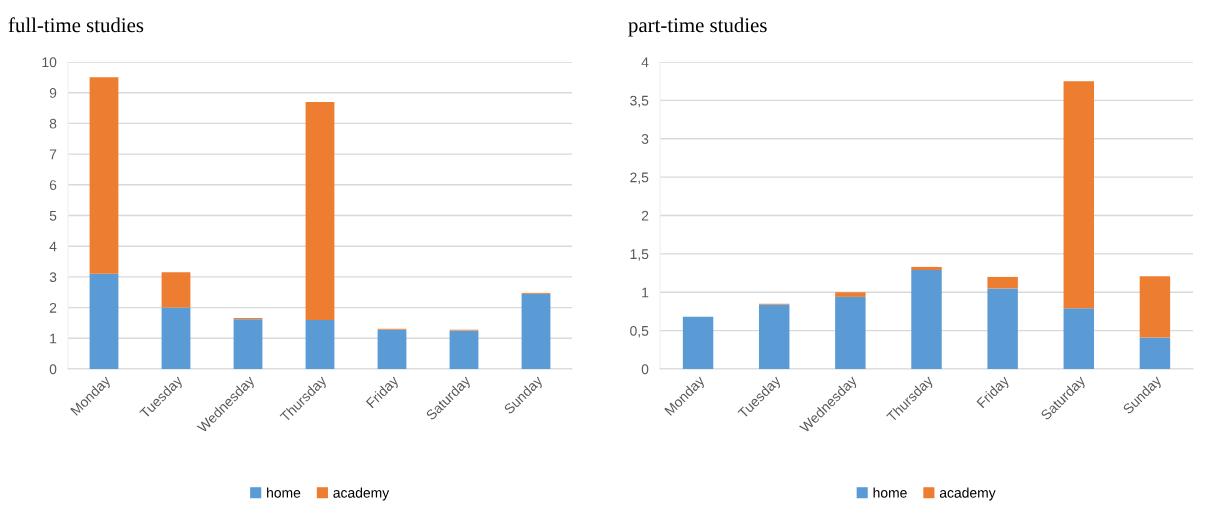  What do you see at coordinates (76, 25) in the screenshot?
I see `chart-title: full-time studies` at bounding box center [76, 25].